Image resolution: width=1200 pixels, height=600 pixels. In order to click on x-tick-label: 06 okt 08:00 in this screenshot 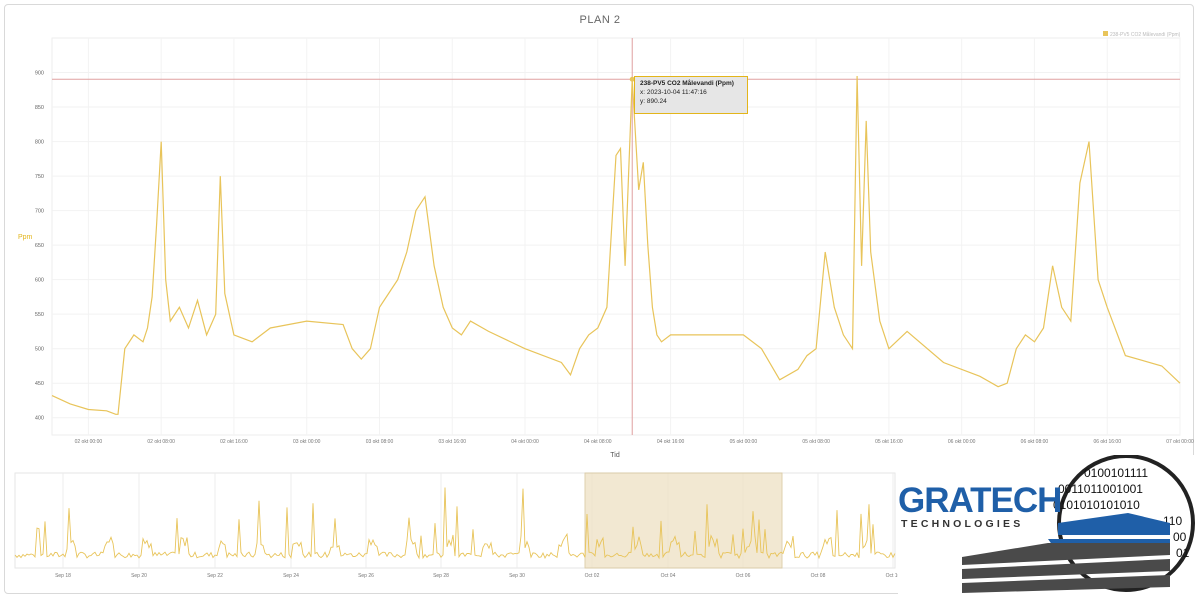, I will do `click(1035, 442)`.